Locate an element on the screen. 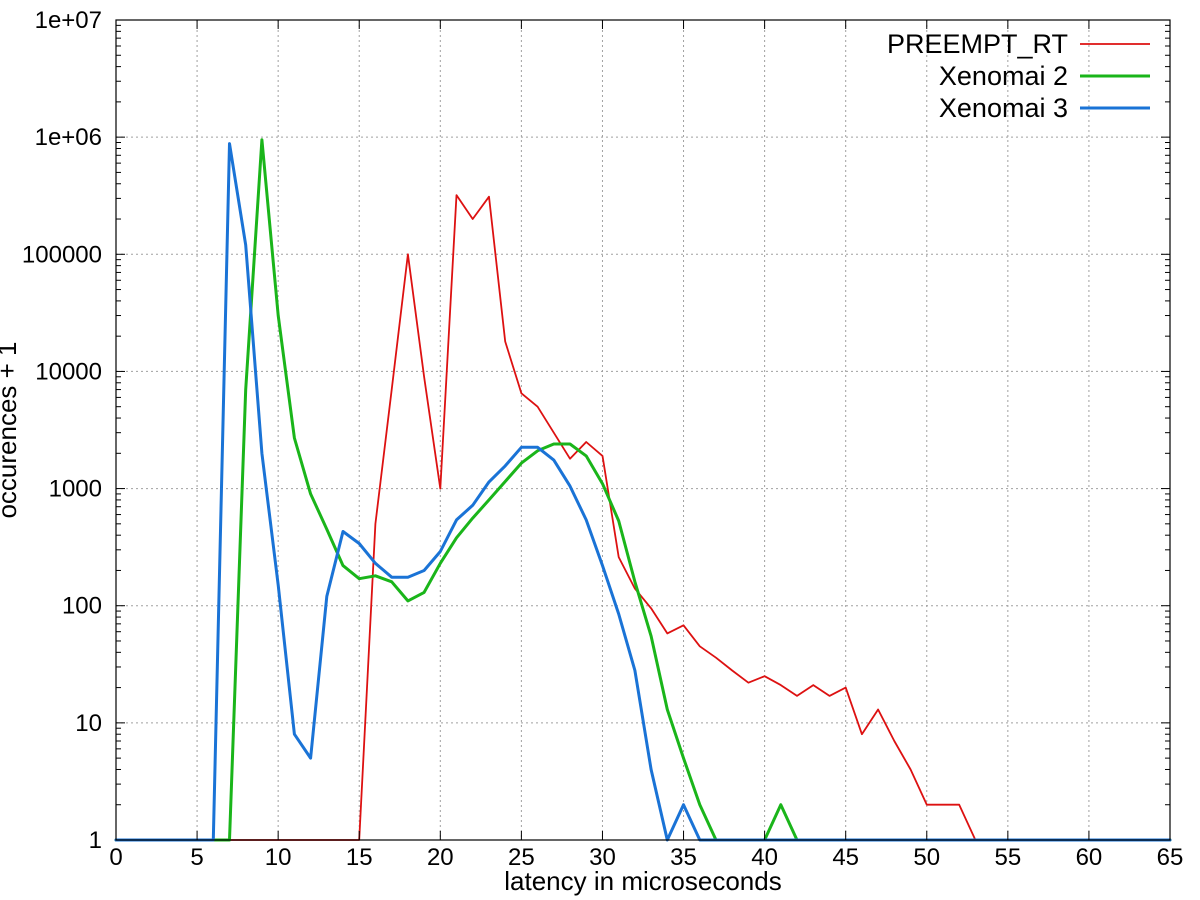 Image resolution: width=1200 pixels, height=900 pixels. x-tick-label: 10 is located at coordinates (278, 857).